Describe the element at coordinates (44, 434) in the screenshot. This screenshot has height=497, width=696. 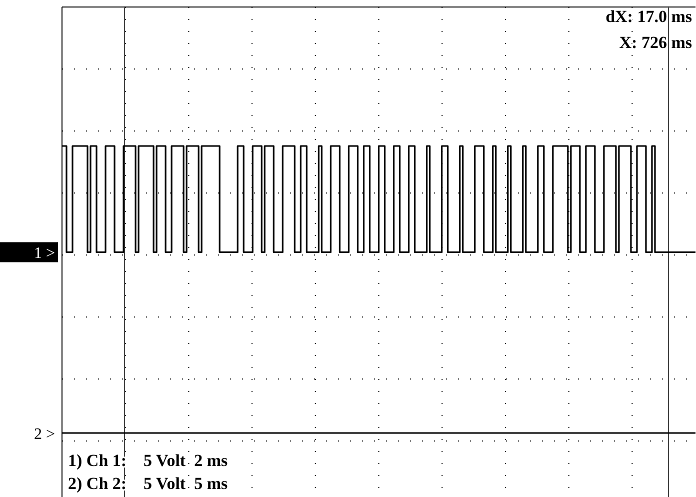
I see `series-label: 2 >` at that location.